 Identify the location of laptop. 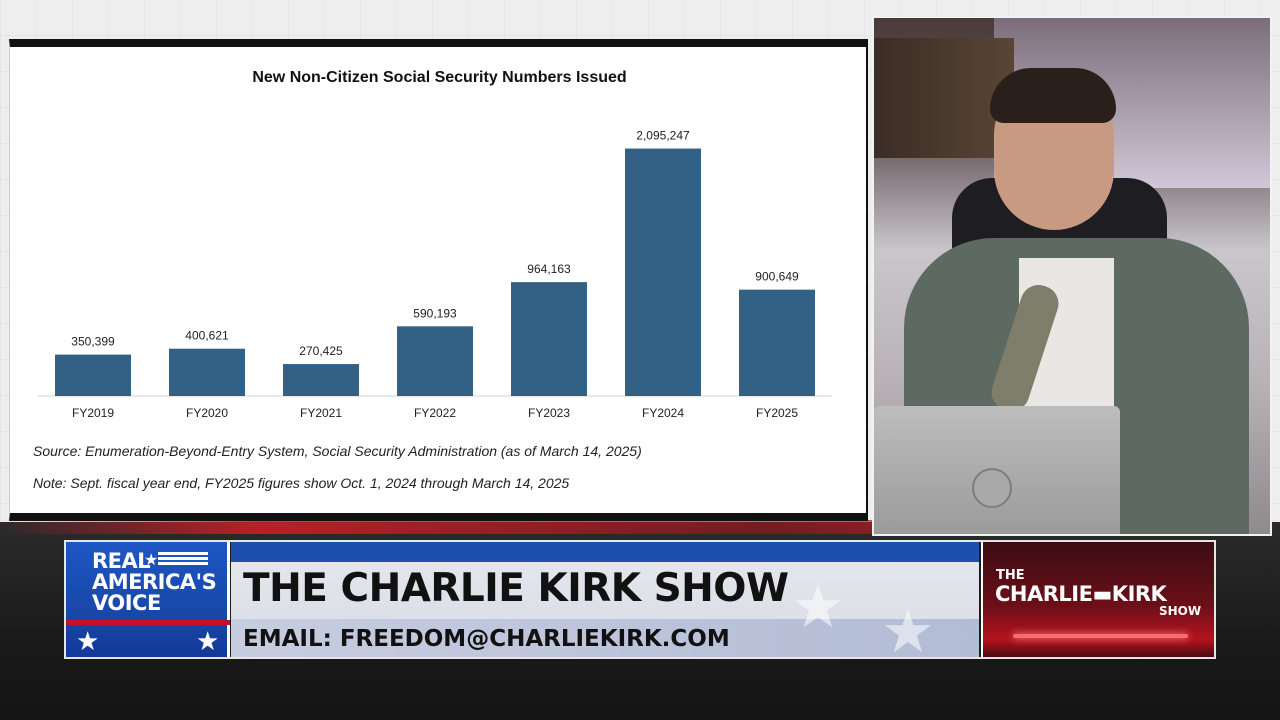
(997, 470).